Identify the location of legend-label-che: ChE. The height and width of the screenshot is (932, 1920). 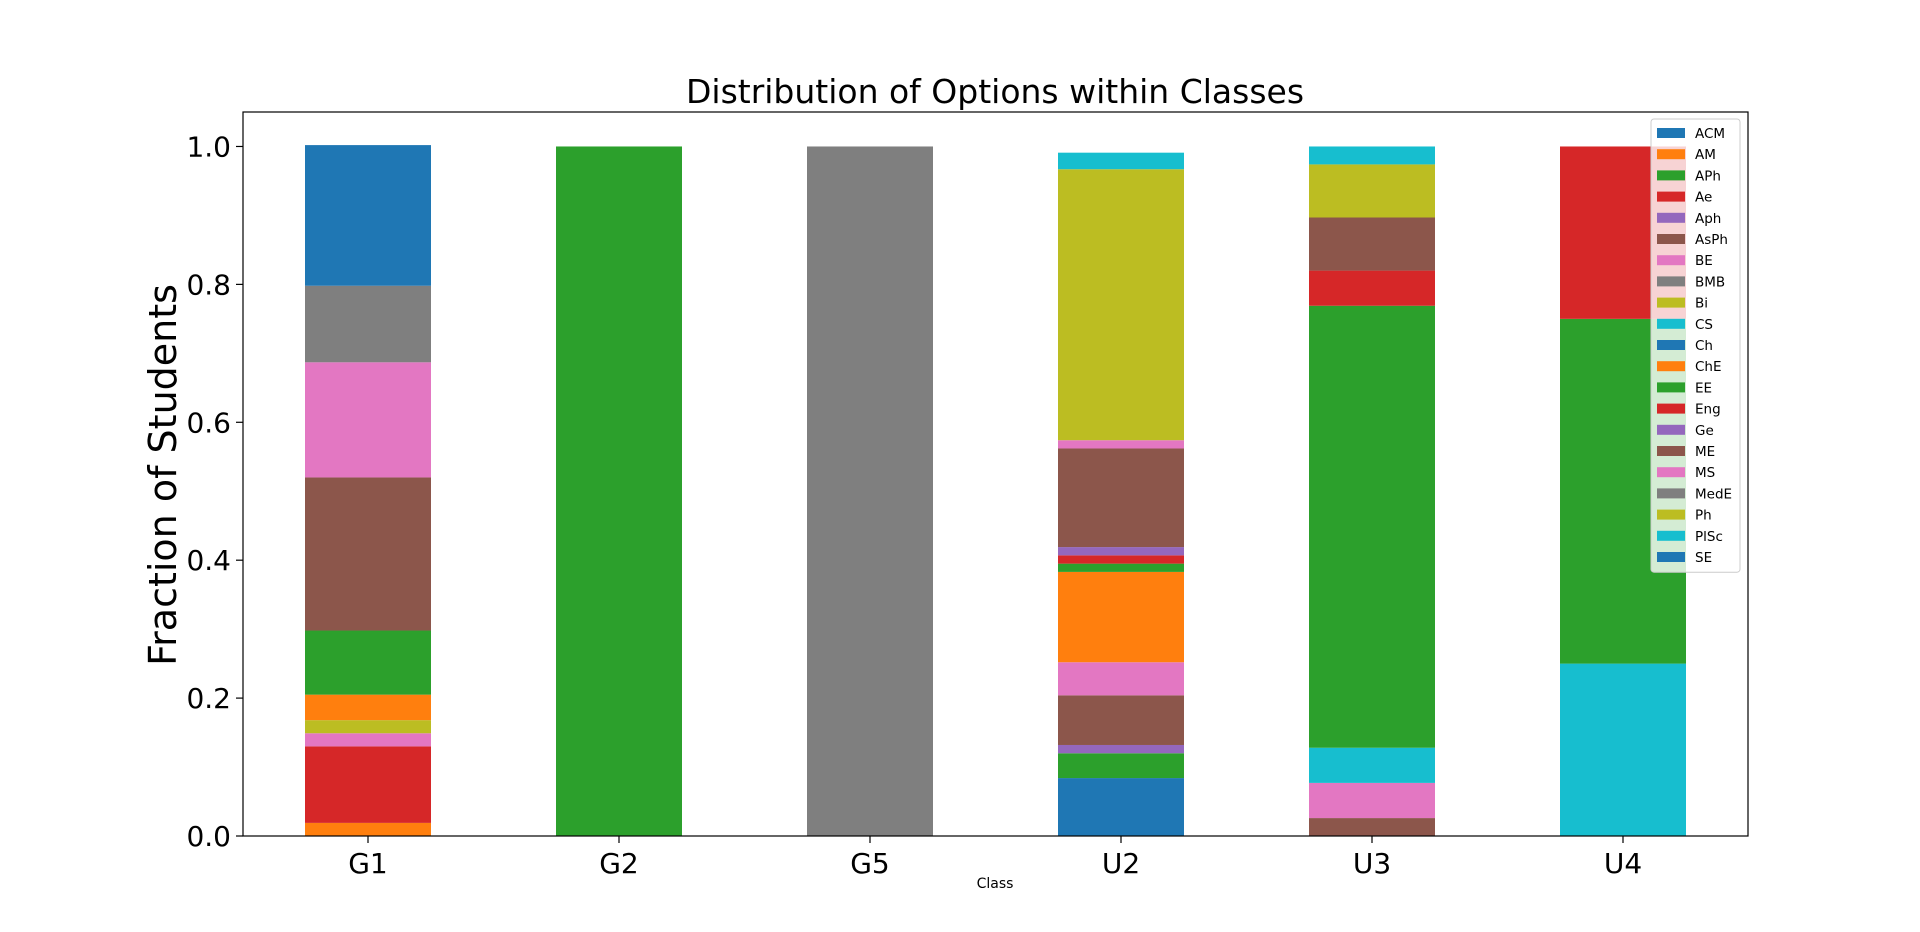
(1708, 367).